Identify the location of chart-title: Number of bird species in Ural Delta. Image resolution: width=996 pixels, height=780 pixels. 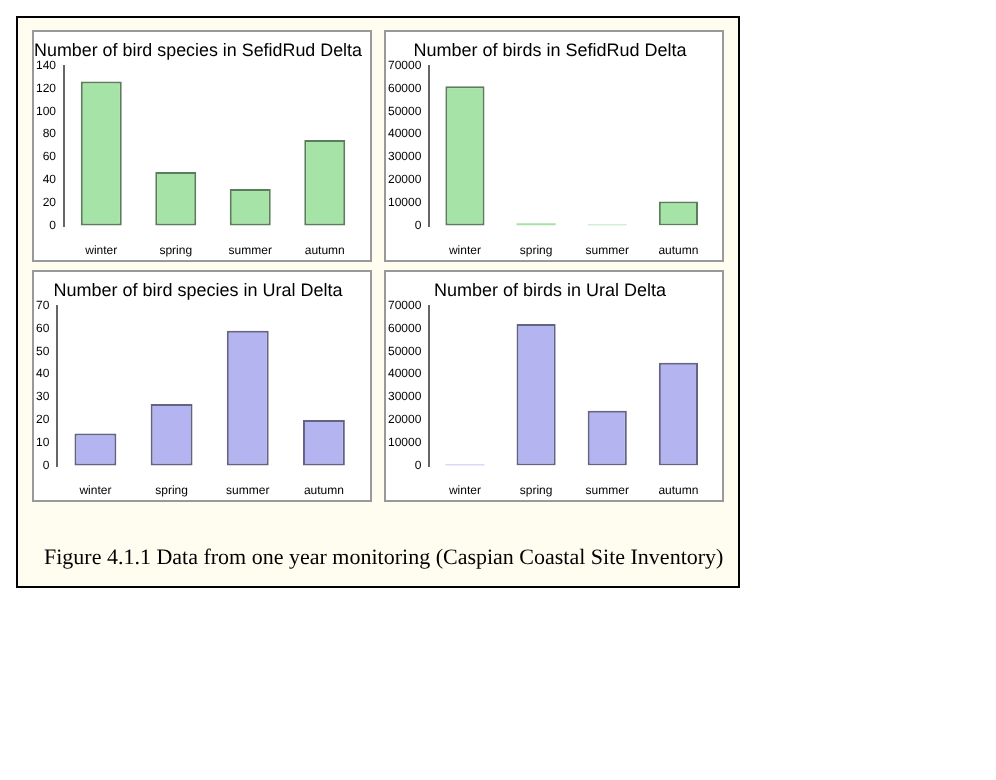
(198, 289).